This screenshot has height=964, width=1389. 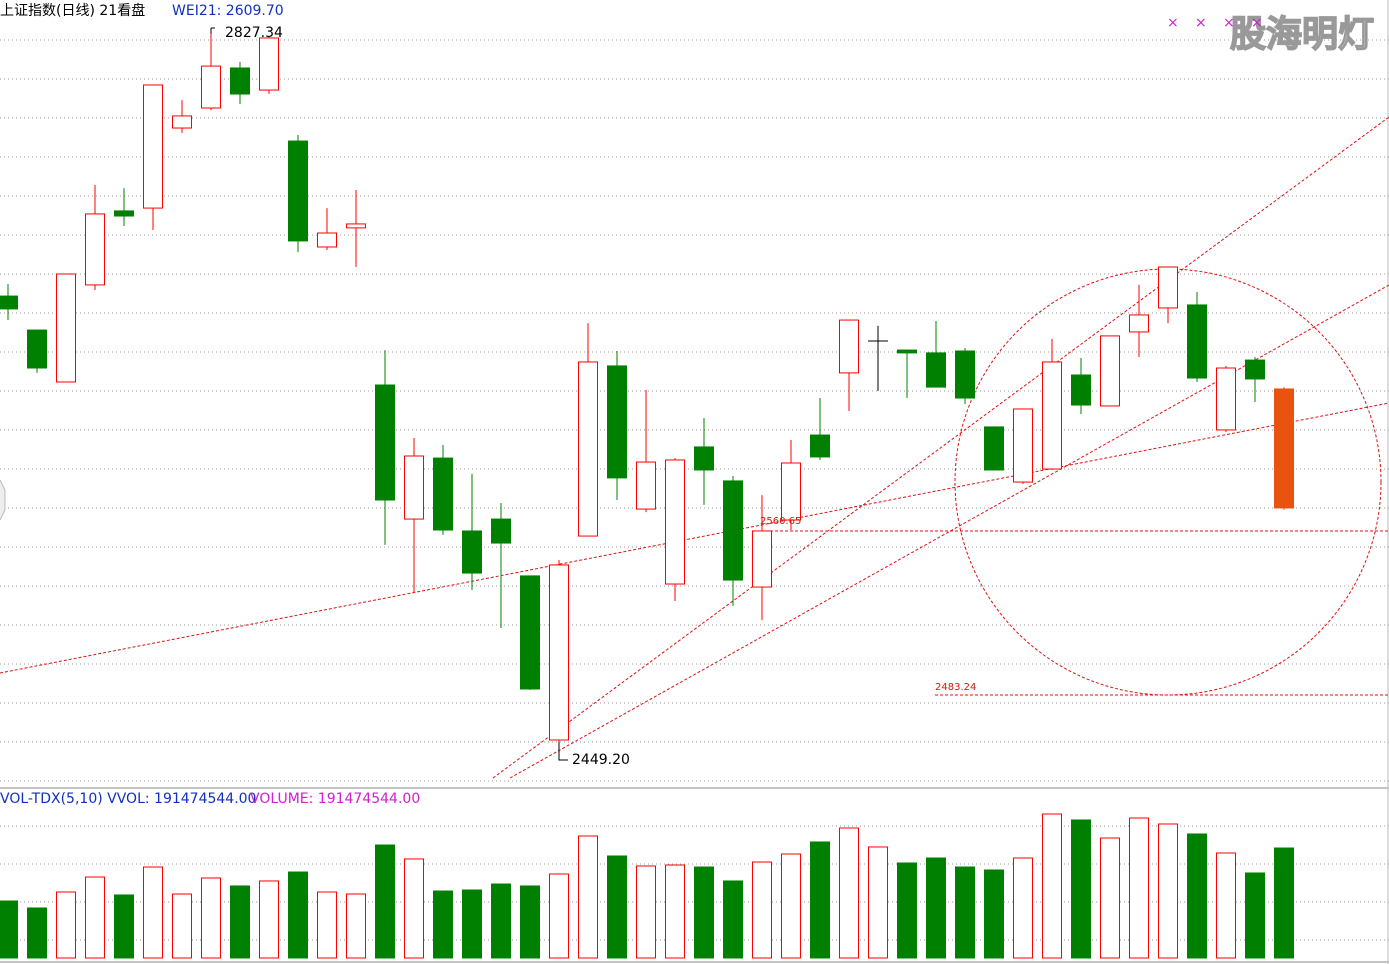 I want to click on chart-title: 上证指数(日线) 21看盘, so click(x=72, y=10).